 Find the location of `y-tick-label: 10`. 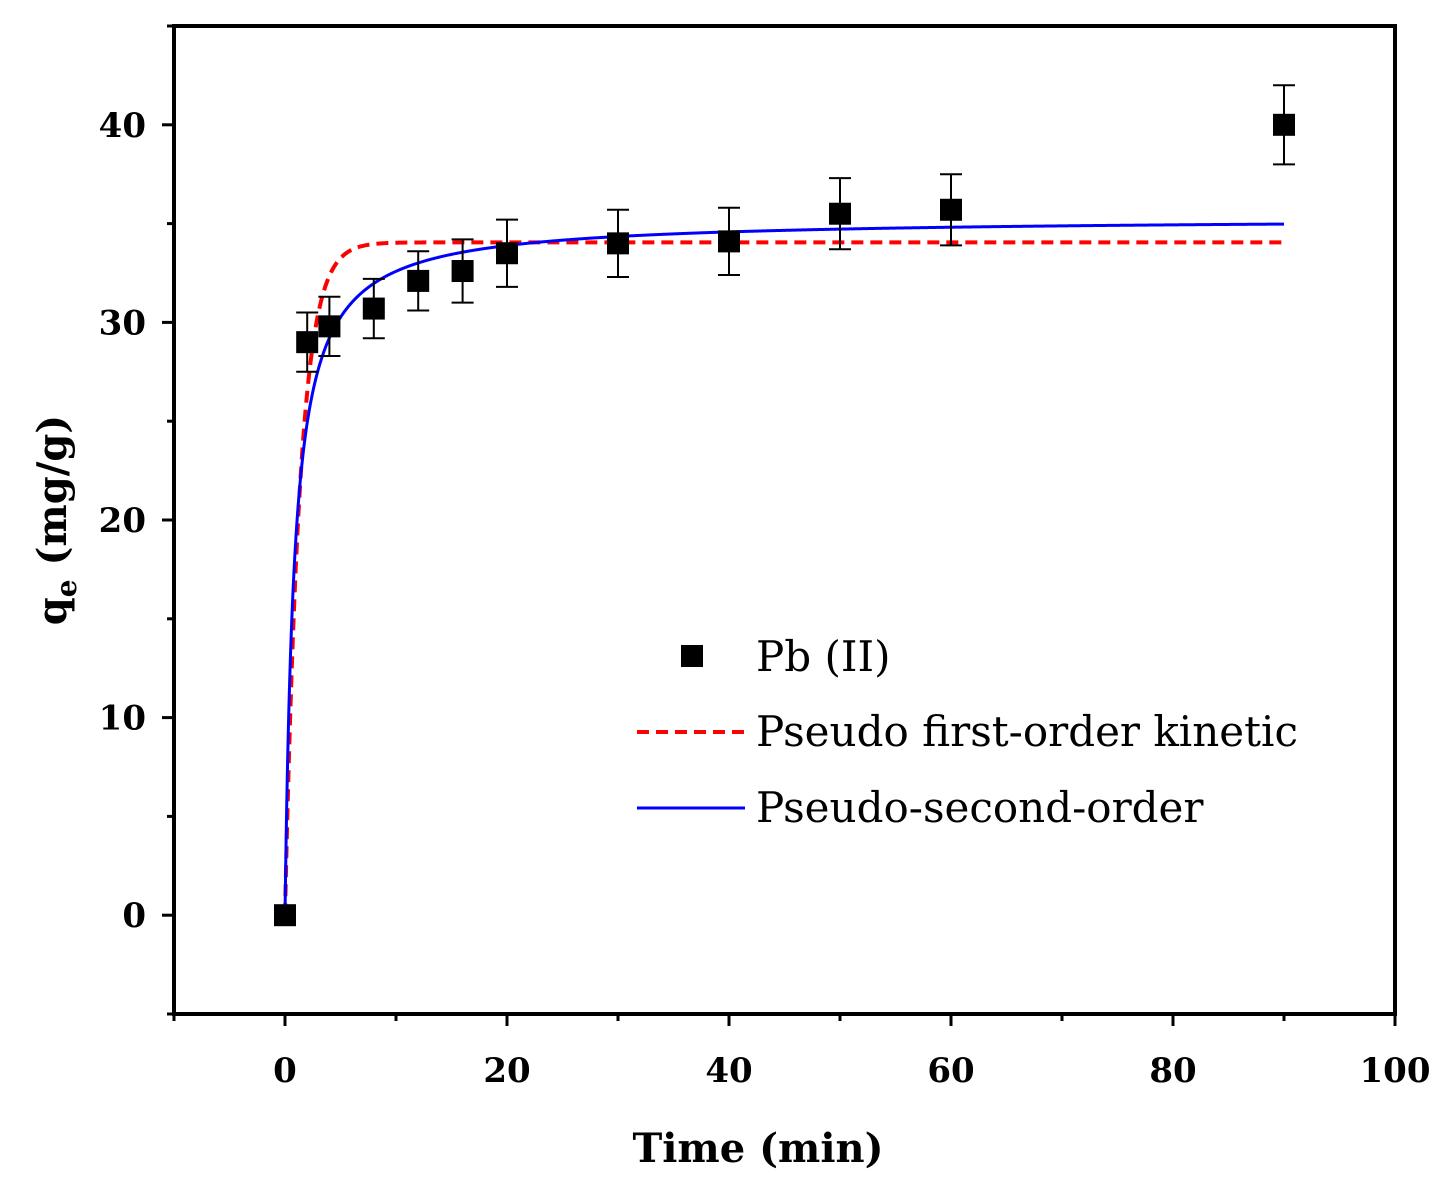

y-tick-label: 10 is located at coordinates (122, 719).